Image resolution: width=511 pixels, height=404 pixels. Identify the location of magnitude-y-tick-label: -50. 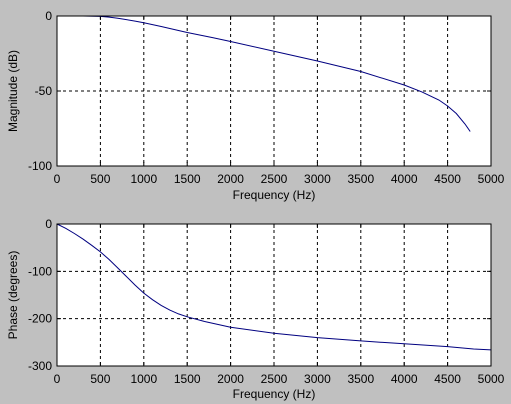
(44, 91).